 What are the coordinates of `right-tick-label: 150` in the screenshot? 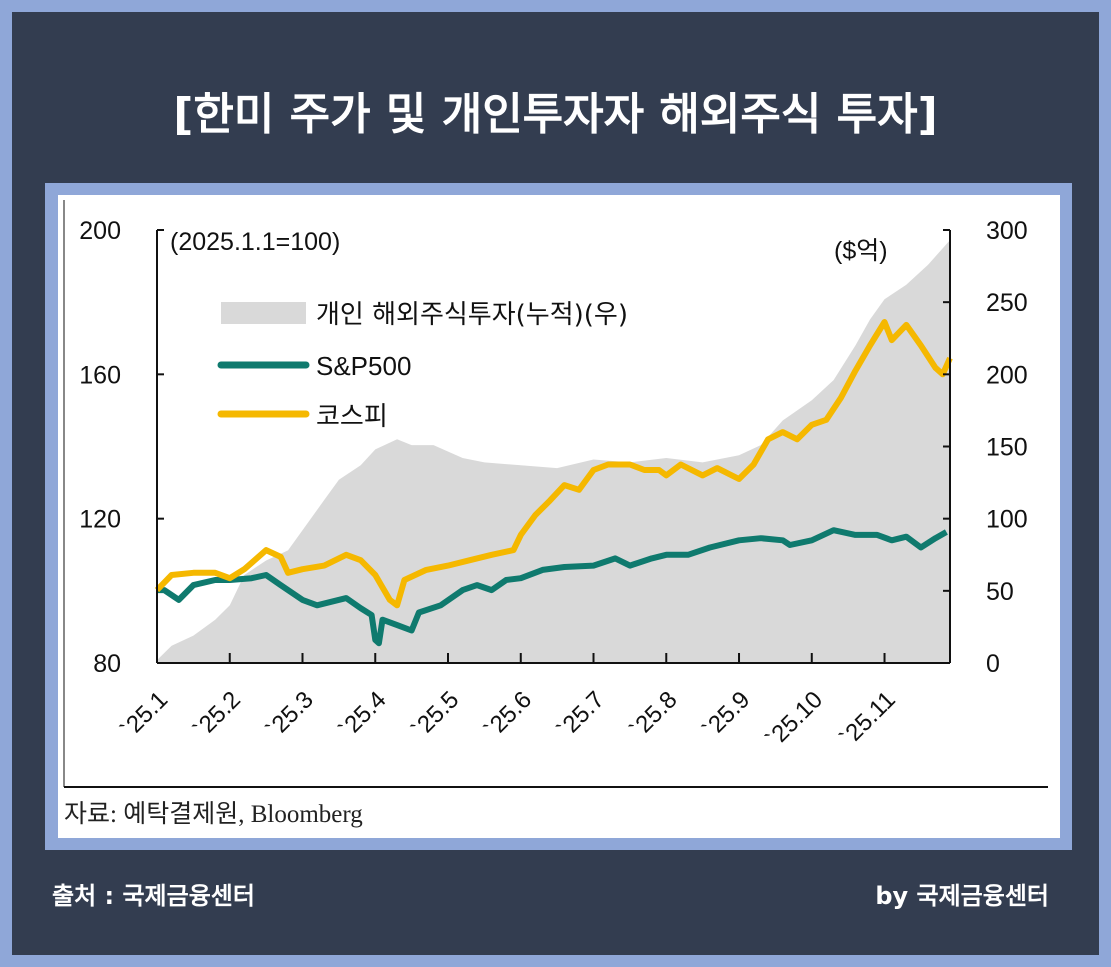 It's located at (1007, 448).